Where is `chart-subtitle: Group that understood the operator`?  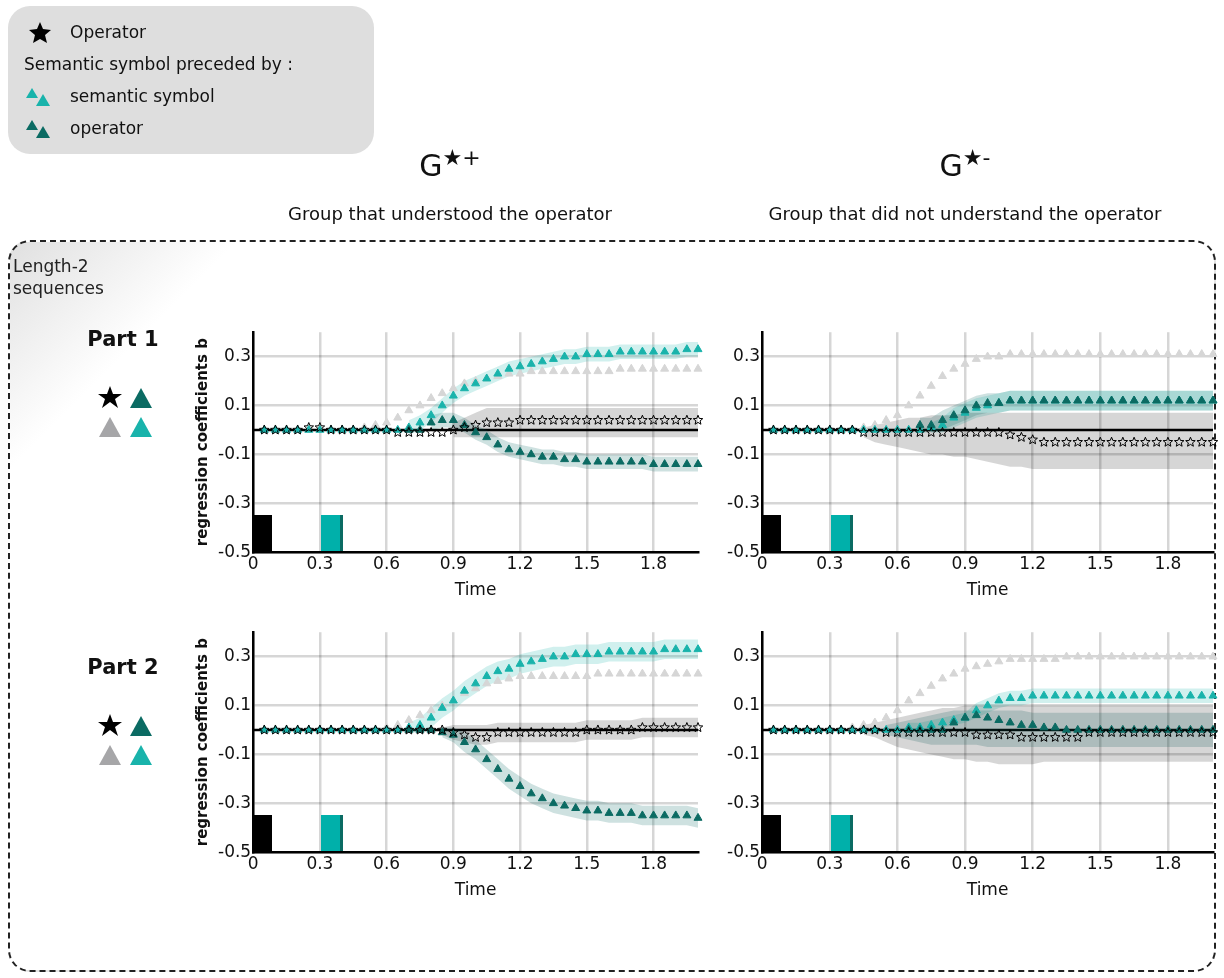
chart-subtitle: Group that understood the operator is located at coordinates (450, 213).